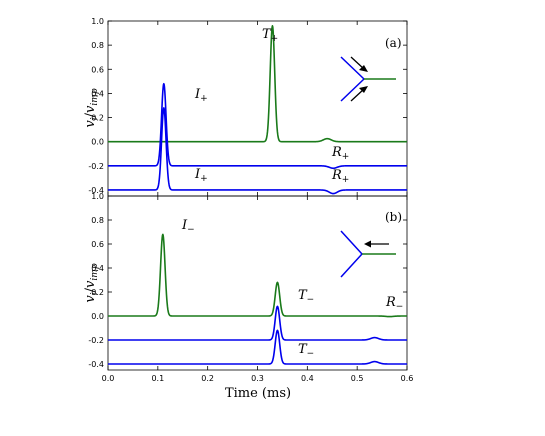  I want to click on annotation-T-minus-lower: T−, so click(306, 350).